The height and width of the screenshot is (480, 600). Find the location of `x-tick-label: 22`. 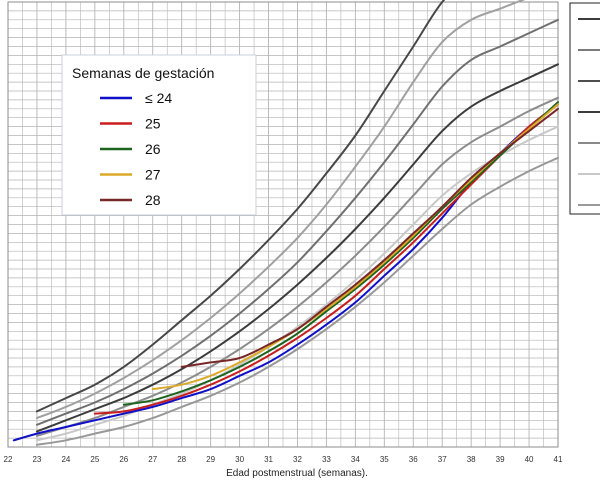

x-tick-label: 22 is located at coordinates (8, 459).